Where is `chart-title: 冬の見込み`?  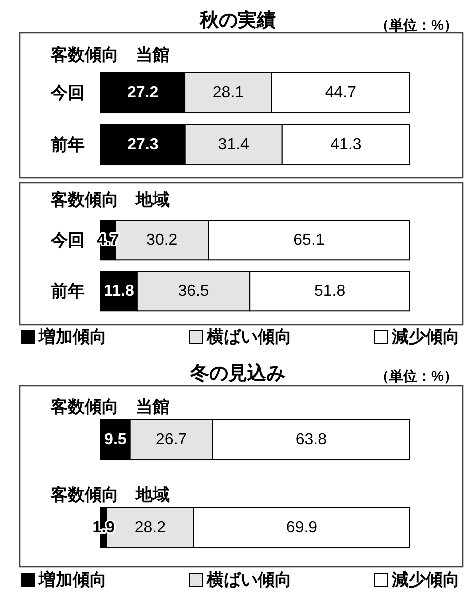
chart-title: 冬の見込み is located at coordinates (238, 373).